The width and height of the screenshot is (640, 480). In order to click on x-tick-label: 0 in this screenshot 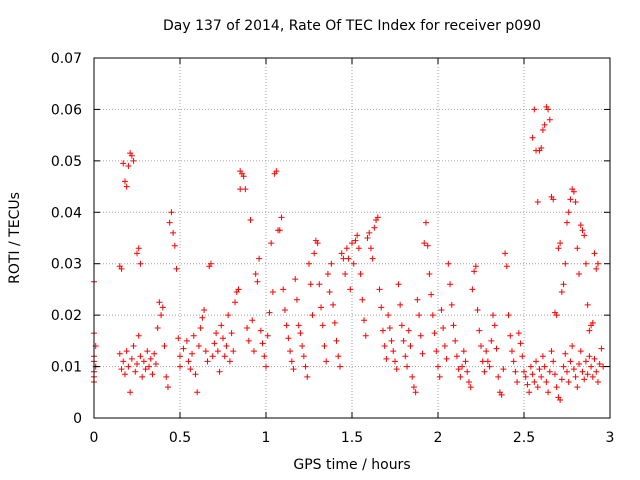, I will do `click(94, 438)`.